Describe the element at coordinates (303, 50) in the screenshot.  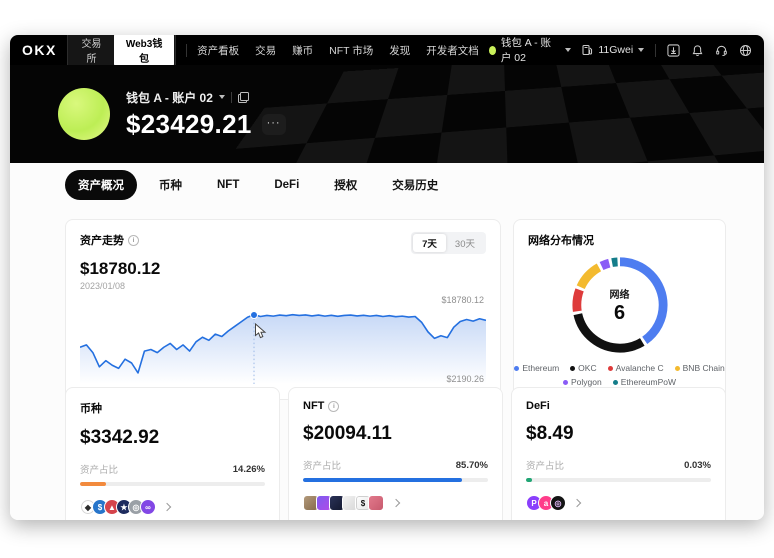
I see `nav-link-earn: 赚币` at that location.